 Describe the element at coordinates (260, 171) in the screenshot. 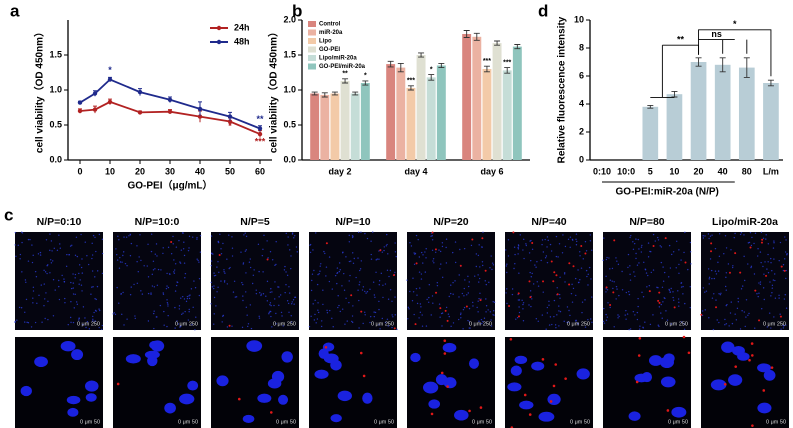

I see `x-tick-label: 60` at that location.